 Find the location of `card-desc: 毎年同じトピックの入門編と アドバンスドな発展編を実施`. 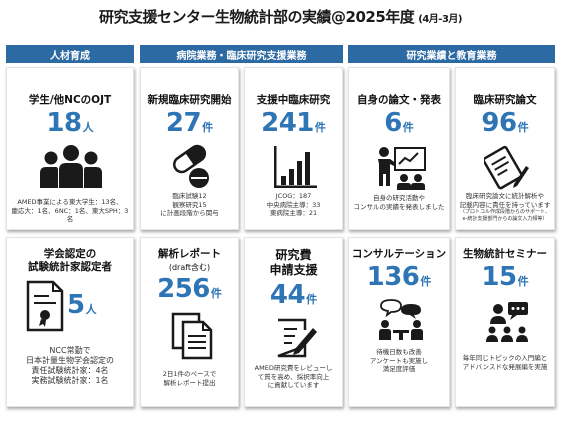

card-desc: 毎年同じトピックの入門編と アドバンスドな発展編を実施 is located at coordinates (505, 362).